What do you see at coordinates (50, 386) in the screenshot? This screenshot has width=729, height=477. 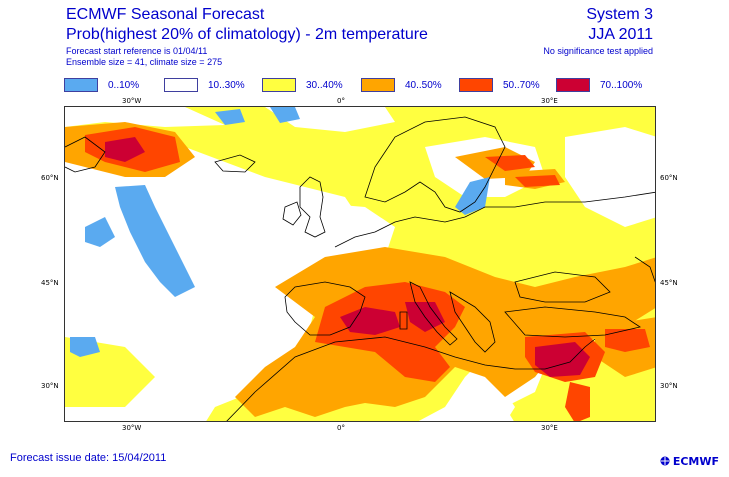 I see `lat-tick-left: 30°N` at bounding box center [50, 386].